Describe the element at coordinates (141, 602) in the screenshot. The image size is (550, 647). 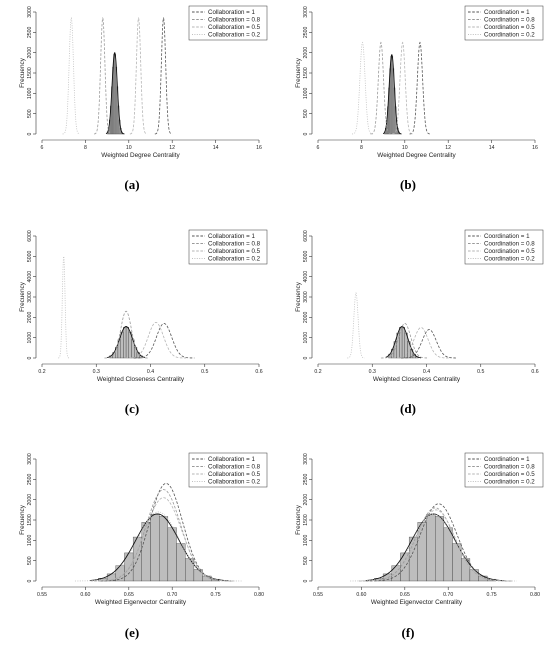
I see `x-axis-label: Weighted Eigenvector Centrality` at that location.